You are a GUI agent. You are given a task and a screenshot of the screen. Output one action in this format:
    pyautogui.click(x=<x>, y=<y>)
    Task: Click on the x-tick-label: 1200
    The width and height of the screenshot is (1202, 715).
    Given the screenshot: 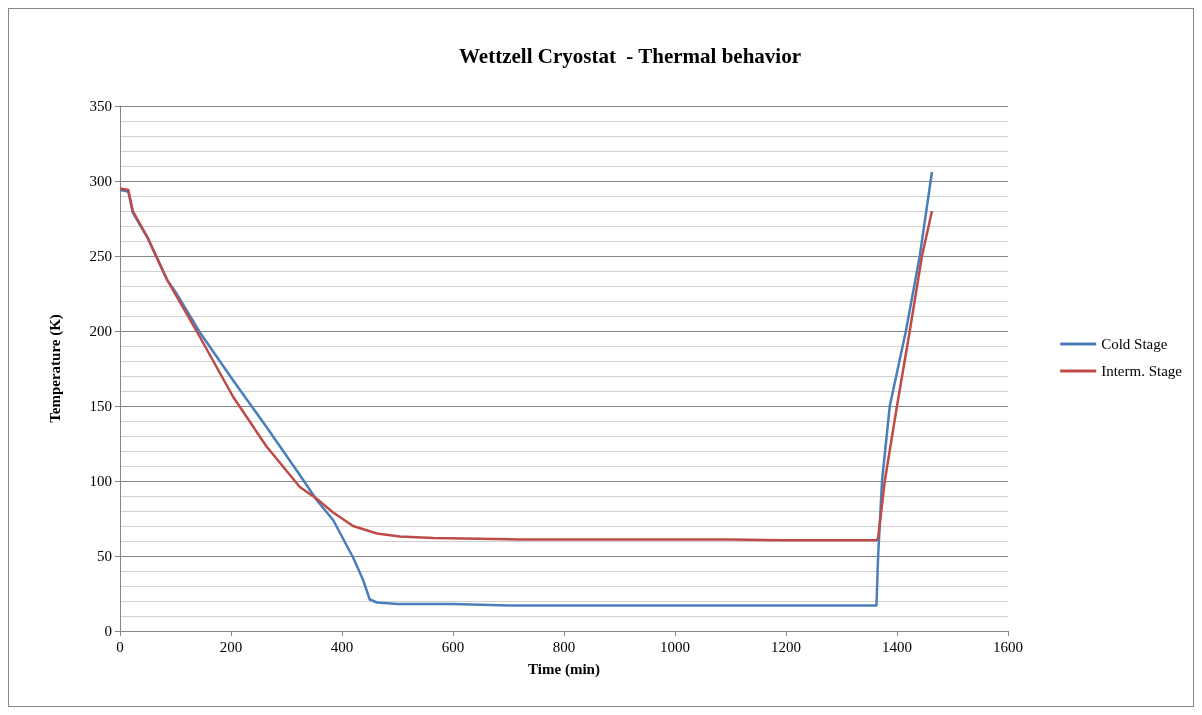 What is the action you would take?
    pyautogui.click(x=786, y=646)
    